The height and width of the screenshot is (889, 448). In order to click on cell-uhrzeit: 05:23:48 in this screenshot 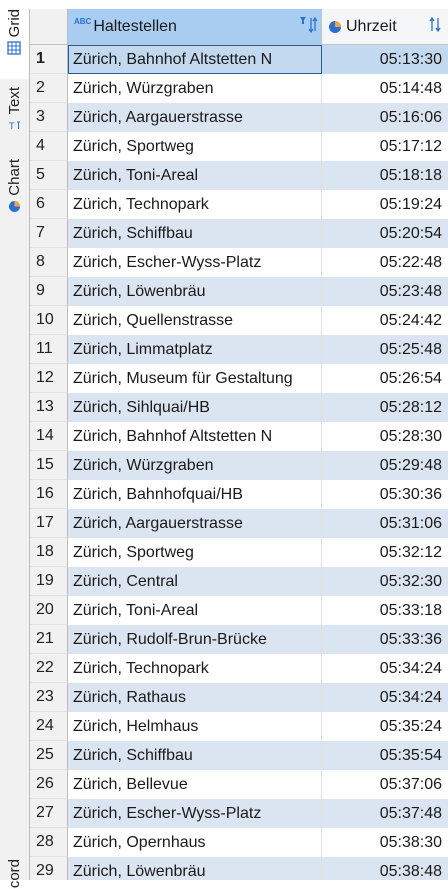, I will do `click(385, 291)`.